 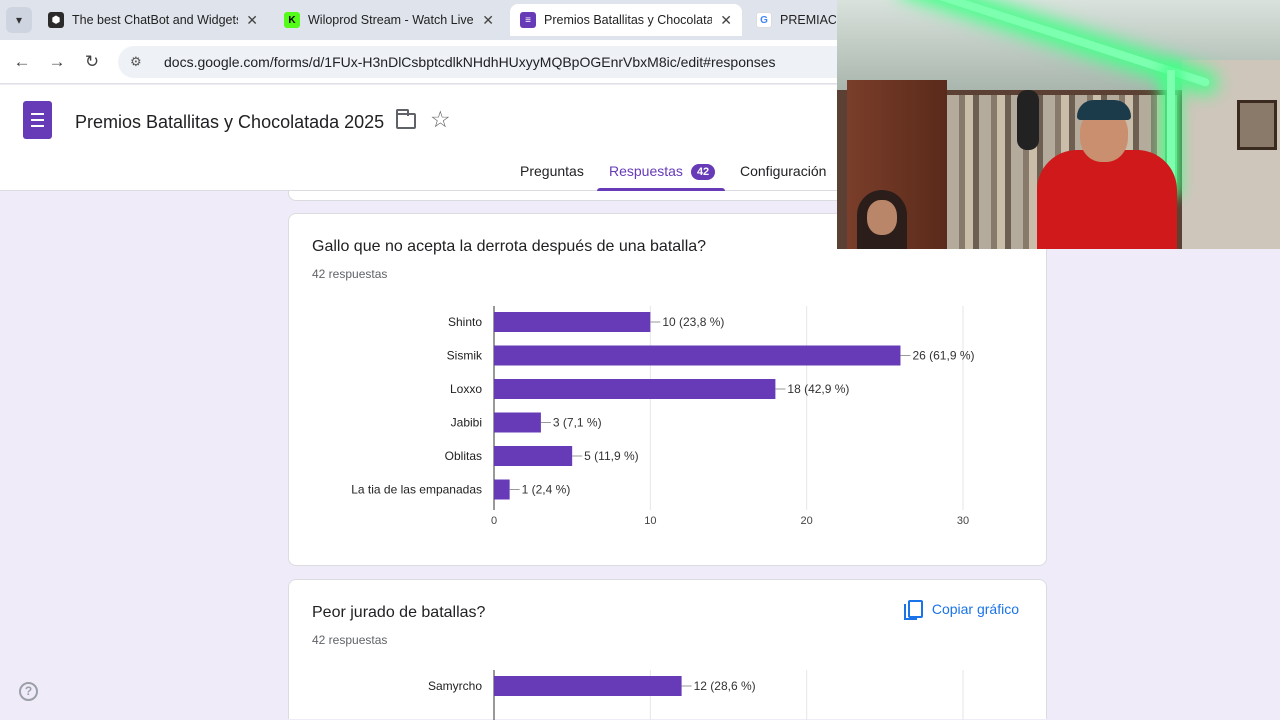 What do you see at coordinates (136, 61) in the screenshot?
I see `site-settings-icon: ⚙` at bounding box center [136, 61].